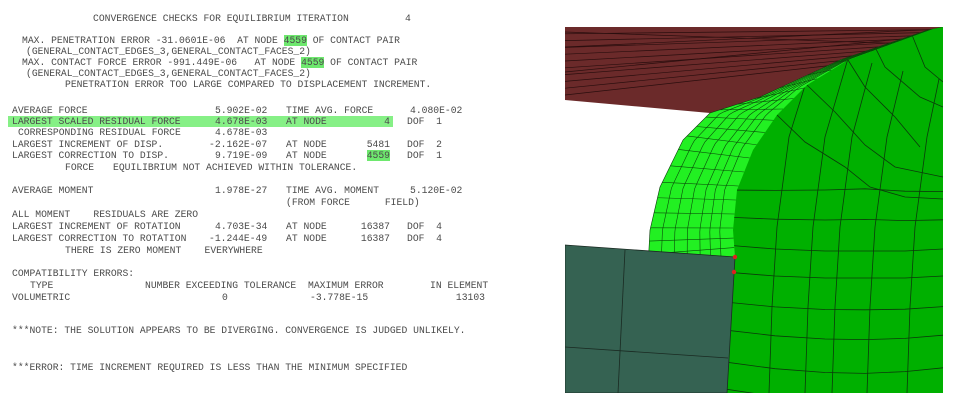 This screenshot has width=960, height=409. I want to click on disp-correction-value: 9.719E-09, so click(241, 155).